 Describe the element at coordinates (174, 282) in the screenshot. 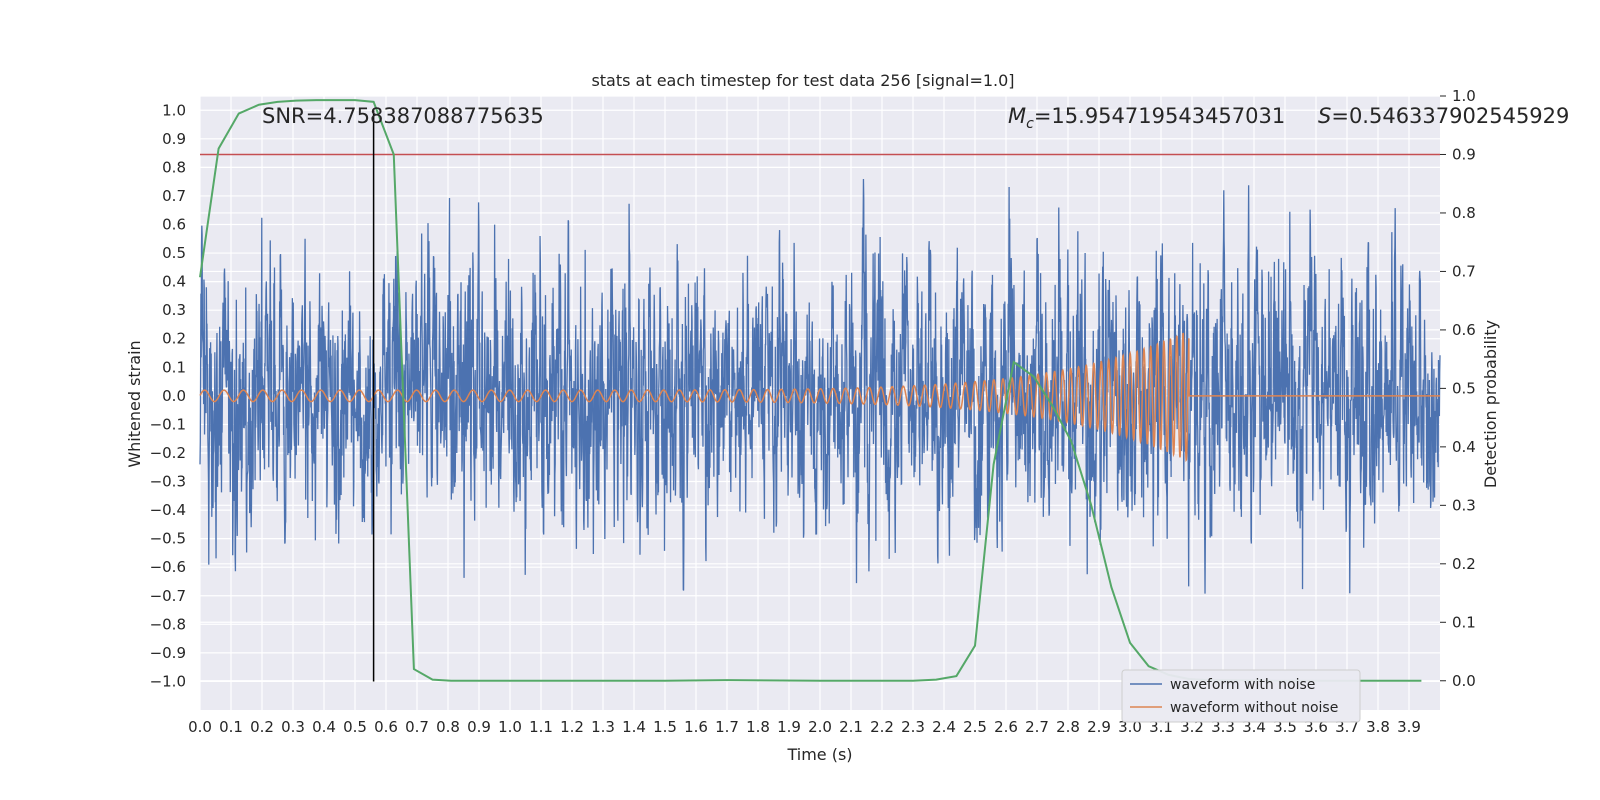

I see `y-tick-label-left: 0.4` at that location.